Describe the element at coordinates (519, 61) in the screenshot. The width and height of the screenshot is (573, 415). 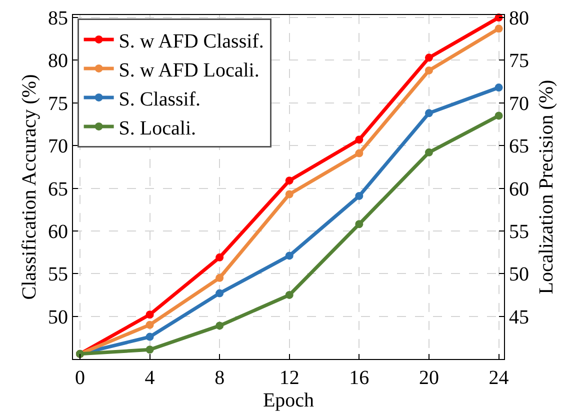
I see `y2-tick-label: 75` at that location.